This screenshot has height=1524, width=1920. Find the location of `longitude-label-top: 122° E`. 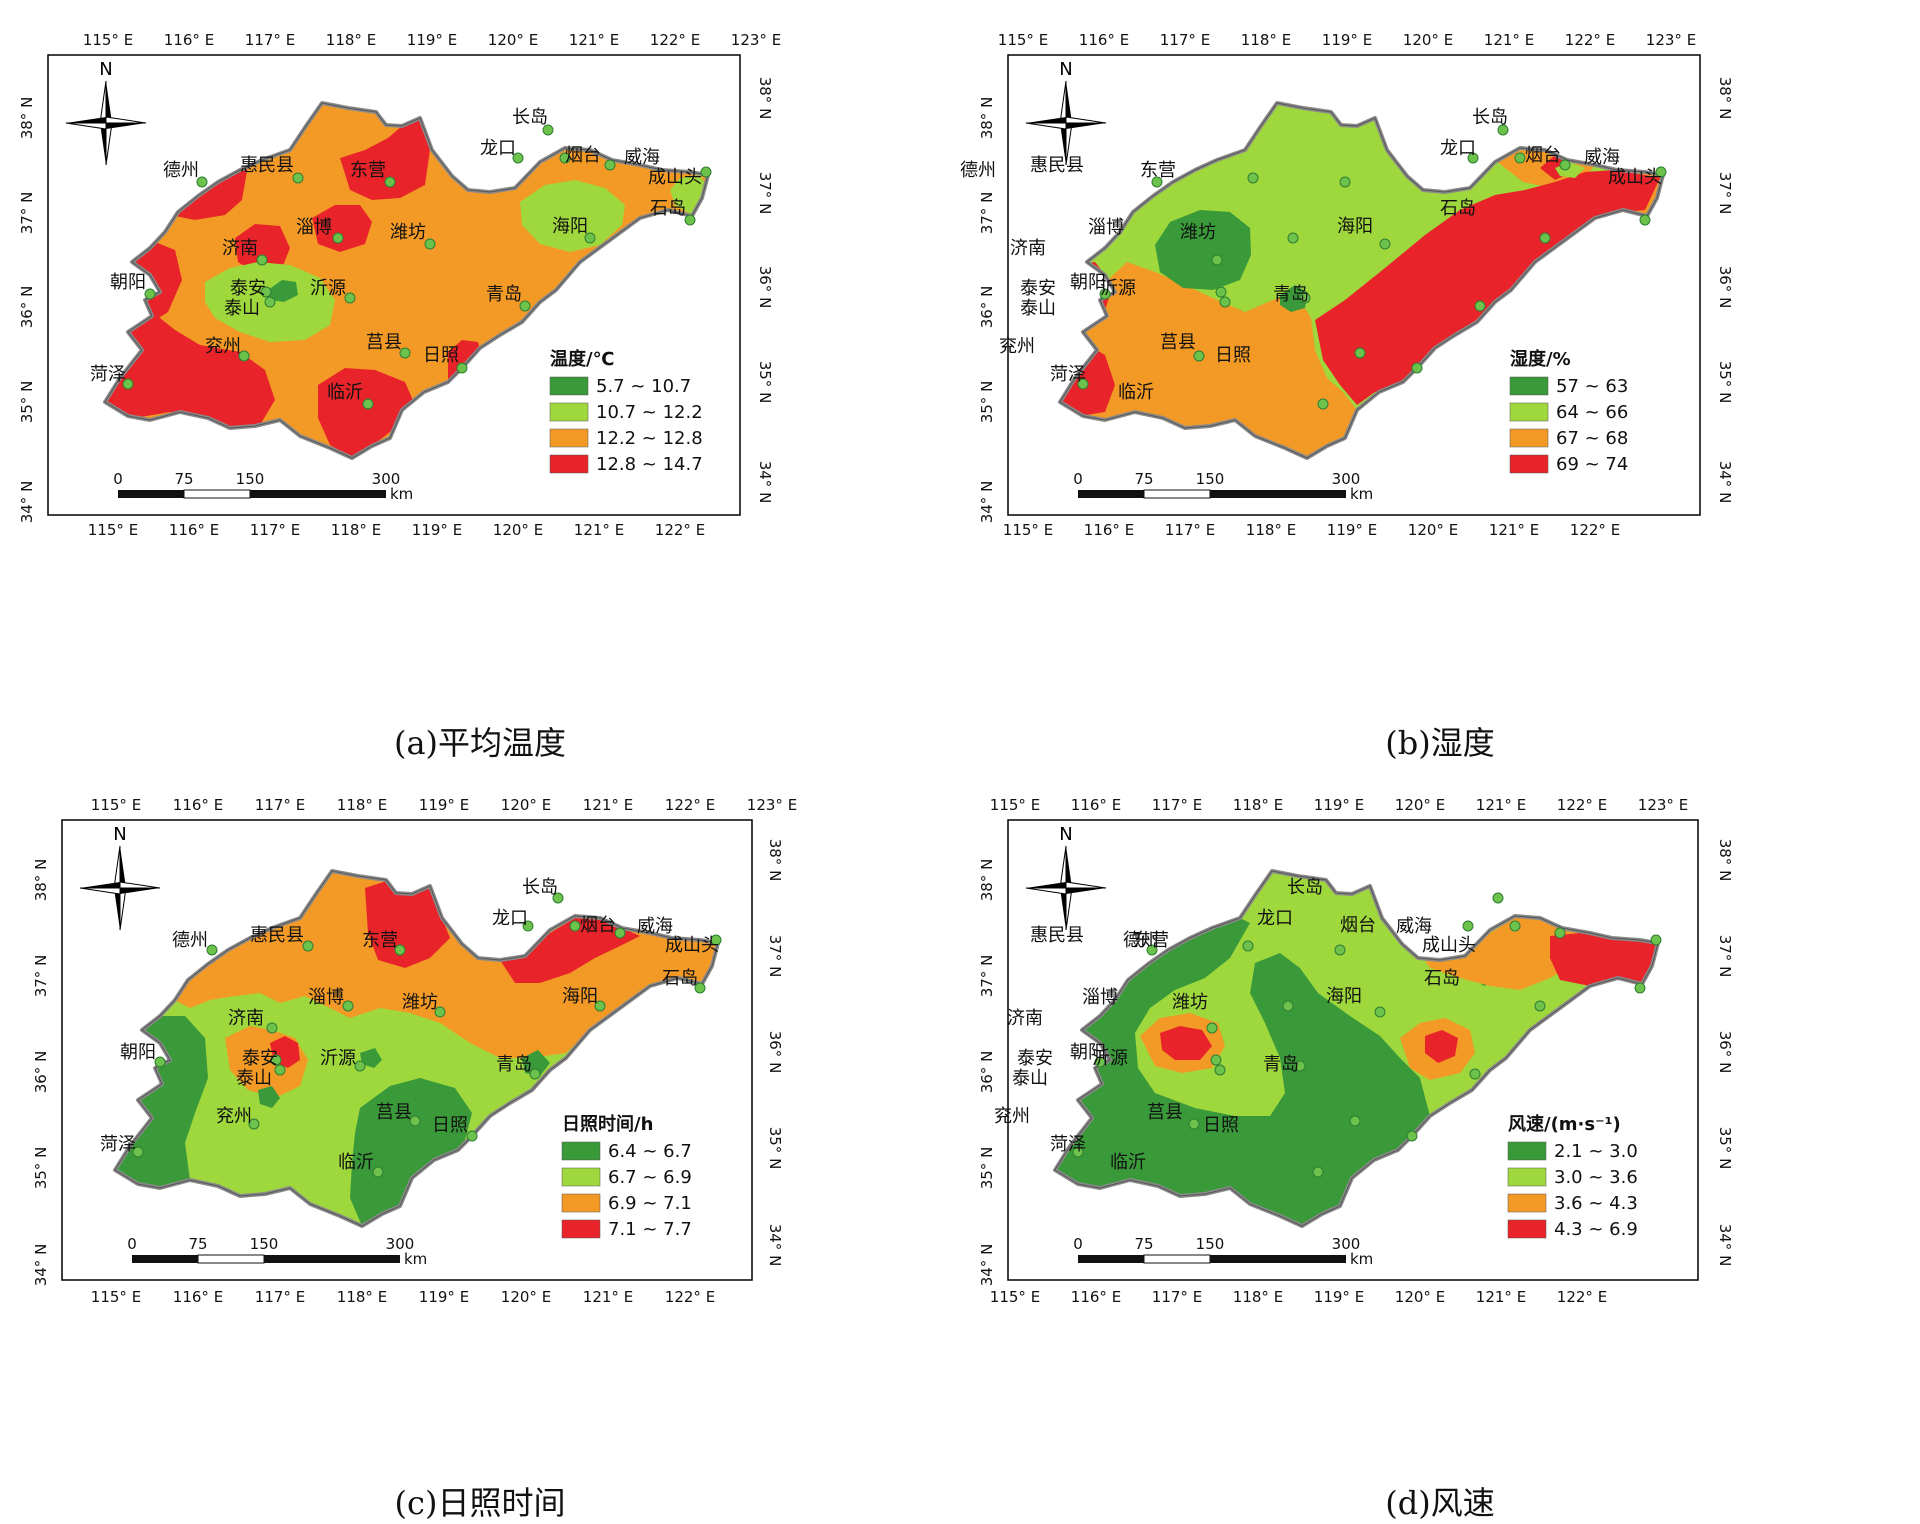

longitude-label-top: 122° E is located at coordinates (675, 40).